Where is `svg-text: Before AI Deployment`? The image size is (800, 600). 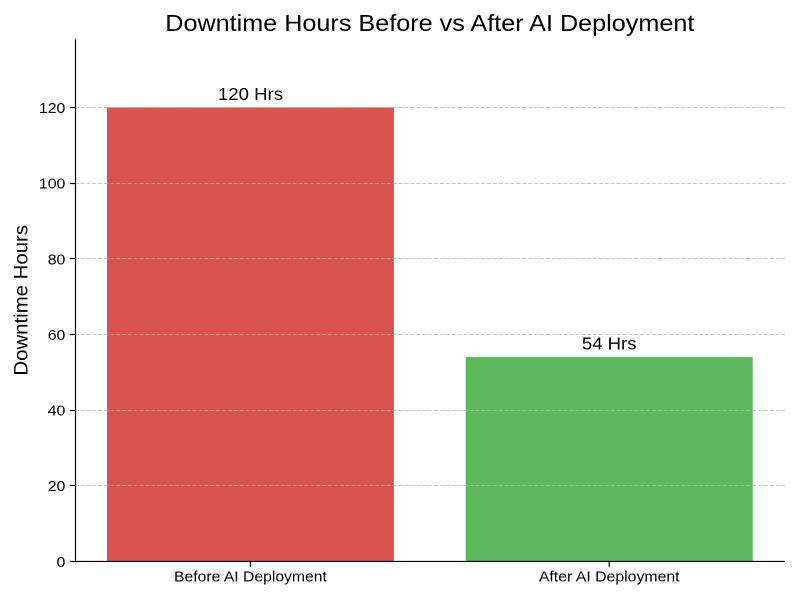
svg-text: Before AI Deployment is located at coordinates (250, 578).